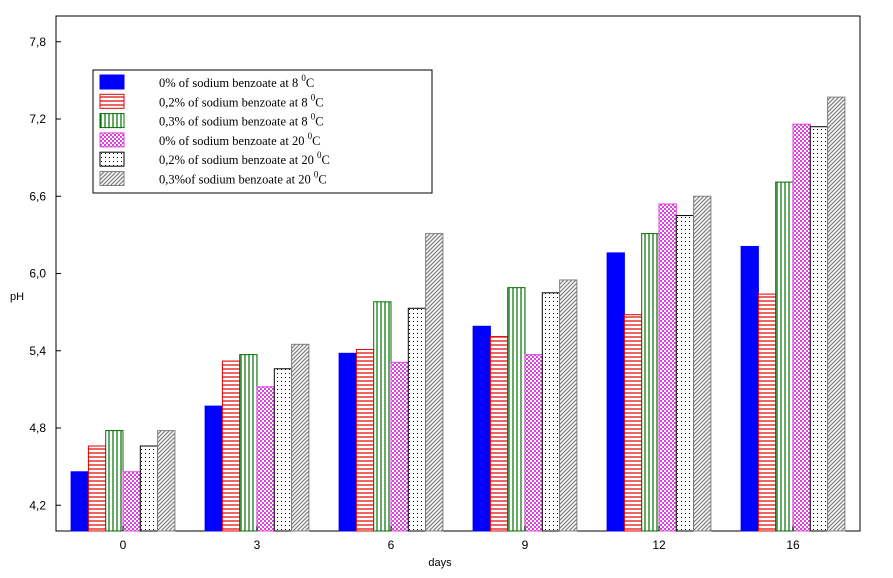 Image resolution: width=893 pixels, height=578 pixels. I want to click on x-tick-label: 12, so click(659, 545).